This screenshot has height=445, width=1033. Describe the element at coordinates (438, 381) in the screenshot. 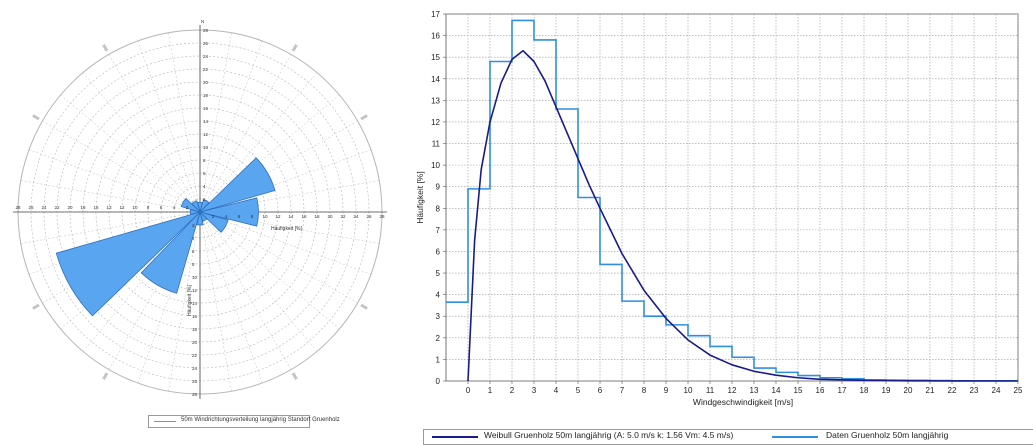

I see `y-tick-label: 0` at that location.